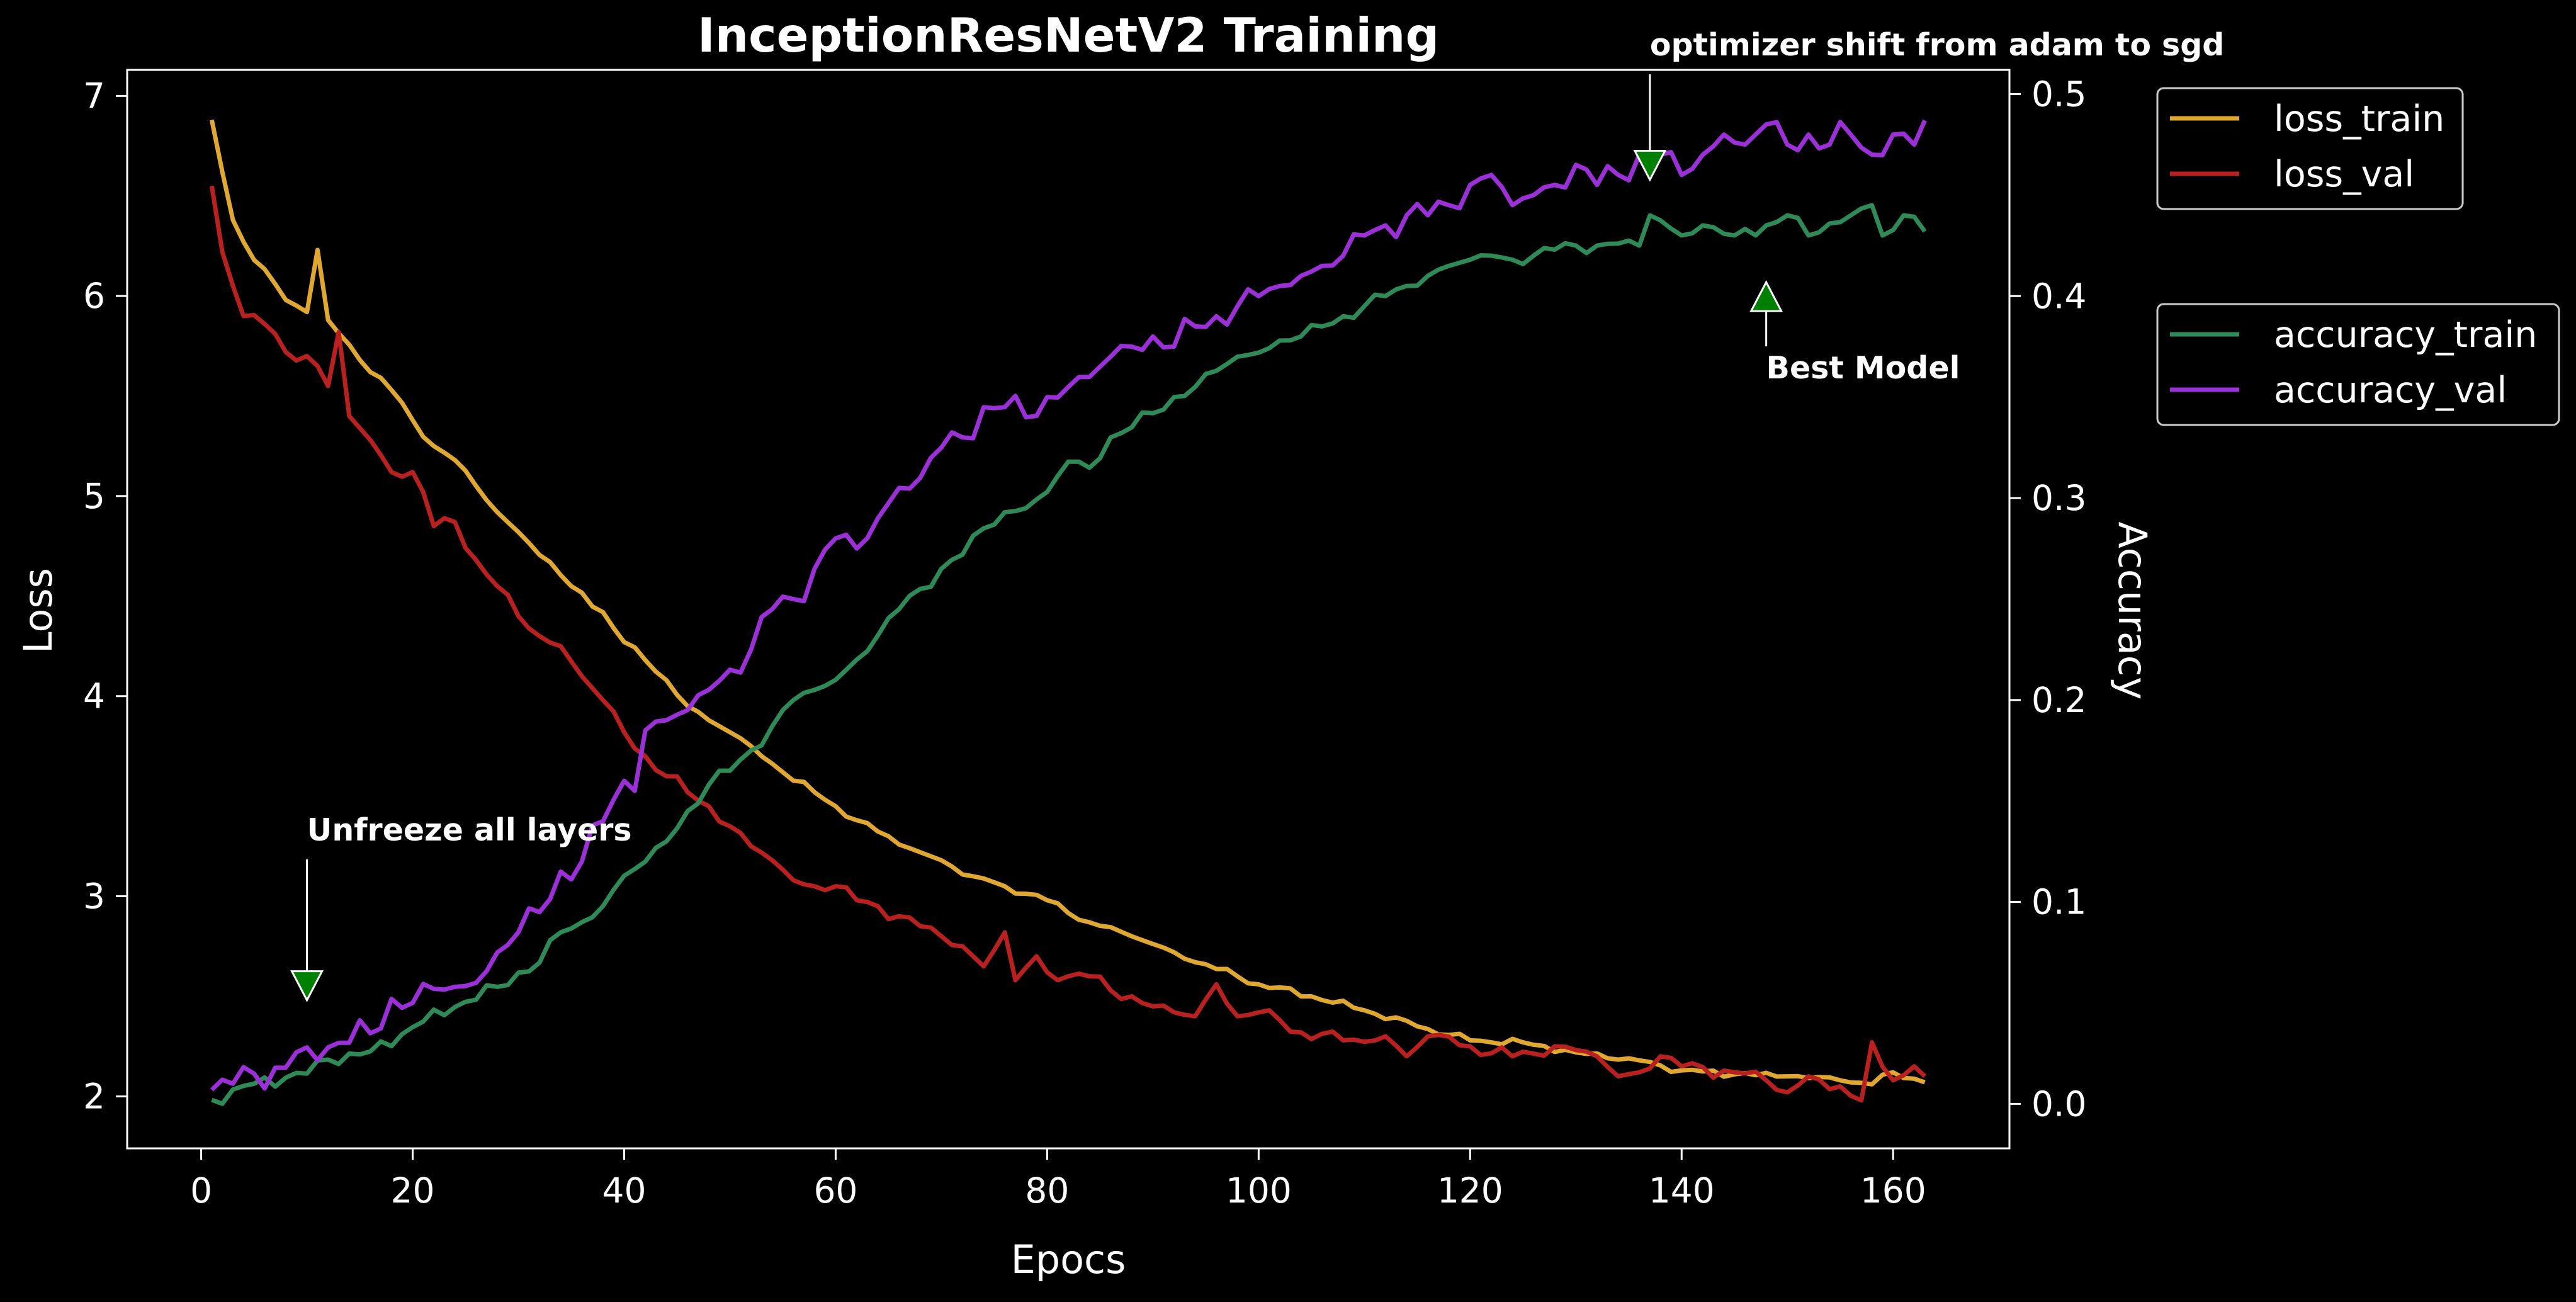 The height and width of the screenshot is (1302, 2576). What do you see at coordinates (2132, 610) in the screenshot?
I see `y-axis-right-label: Accuracy` at bounding box center [2132, 610].